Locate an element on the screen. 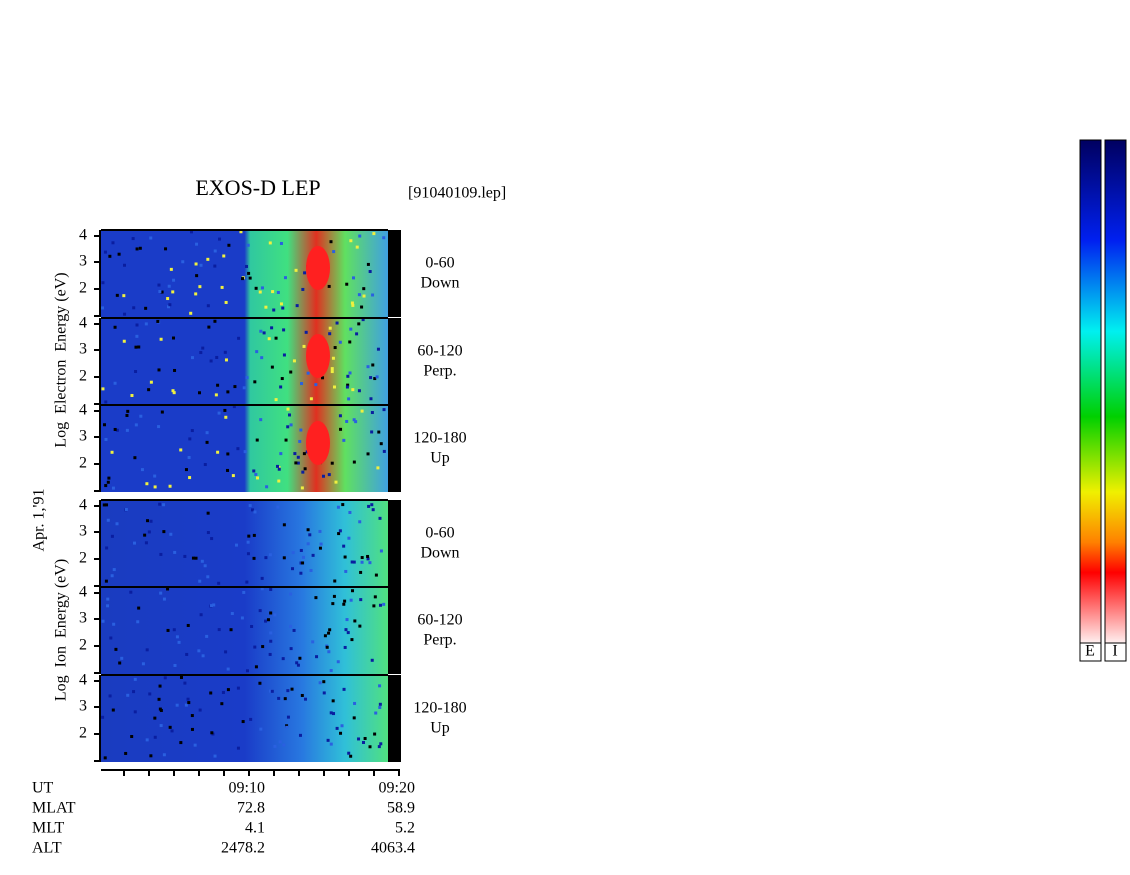 The width and height of the screenshot is (1130, 875). tick-label: 3 is located at coordinates (83, 618).